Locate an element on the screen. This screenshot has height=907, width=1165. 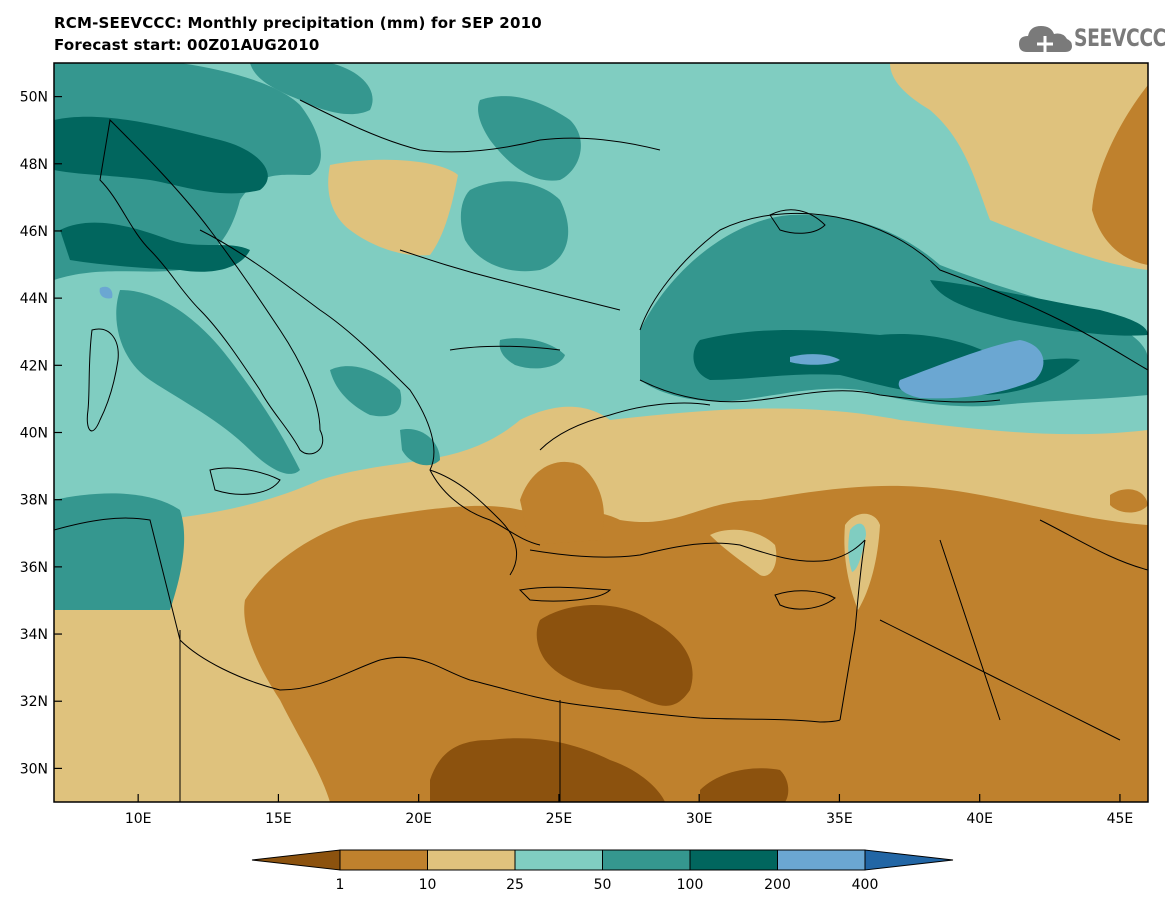
seevccc-logo-text: SEEVCCC is located at coordinates (1119, 38).